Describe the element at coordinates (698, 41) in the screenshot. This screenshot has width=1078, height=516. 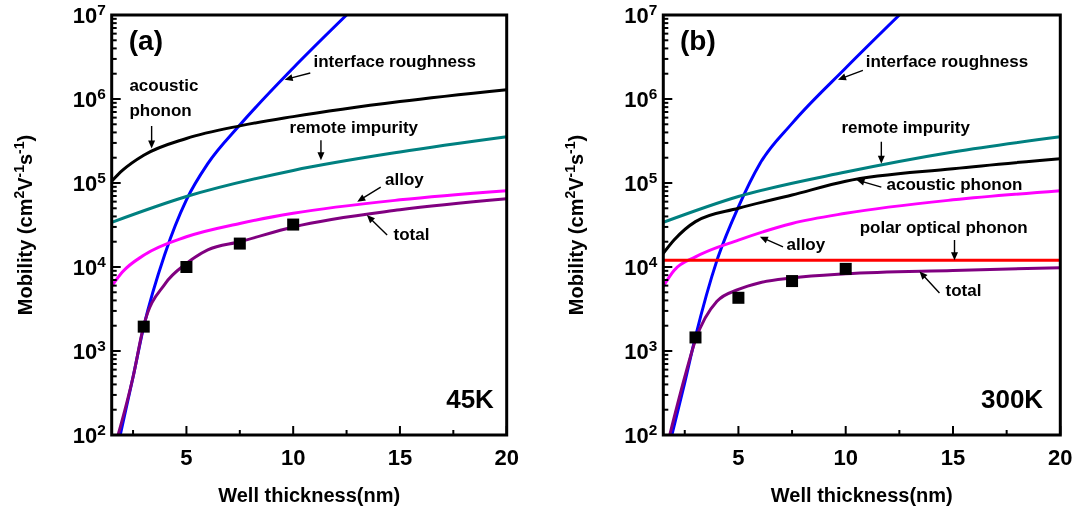
I see `annotation: (b)` at that location.